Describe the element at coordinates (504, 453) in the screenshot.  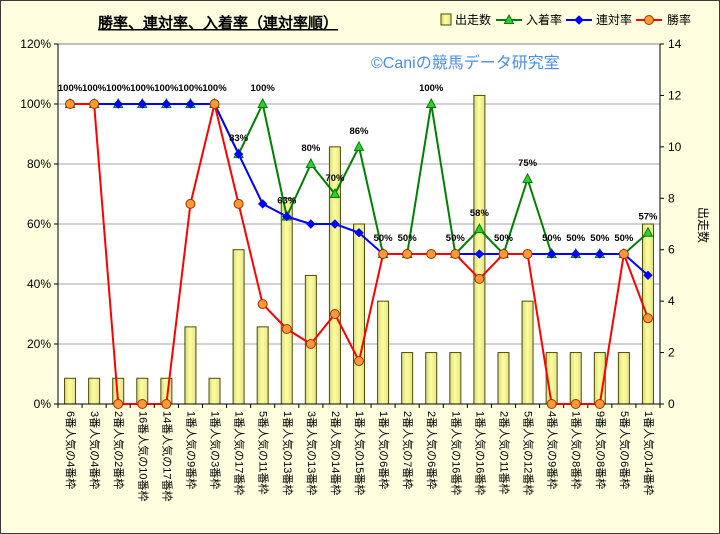
I see `x-tick-label: 2番人気の11番枠` at that location.